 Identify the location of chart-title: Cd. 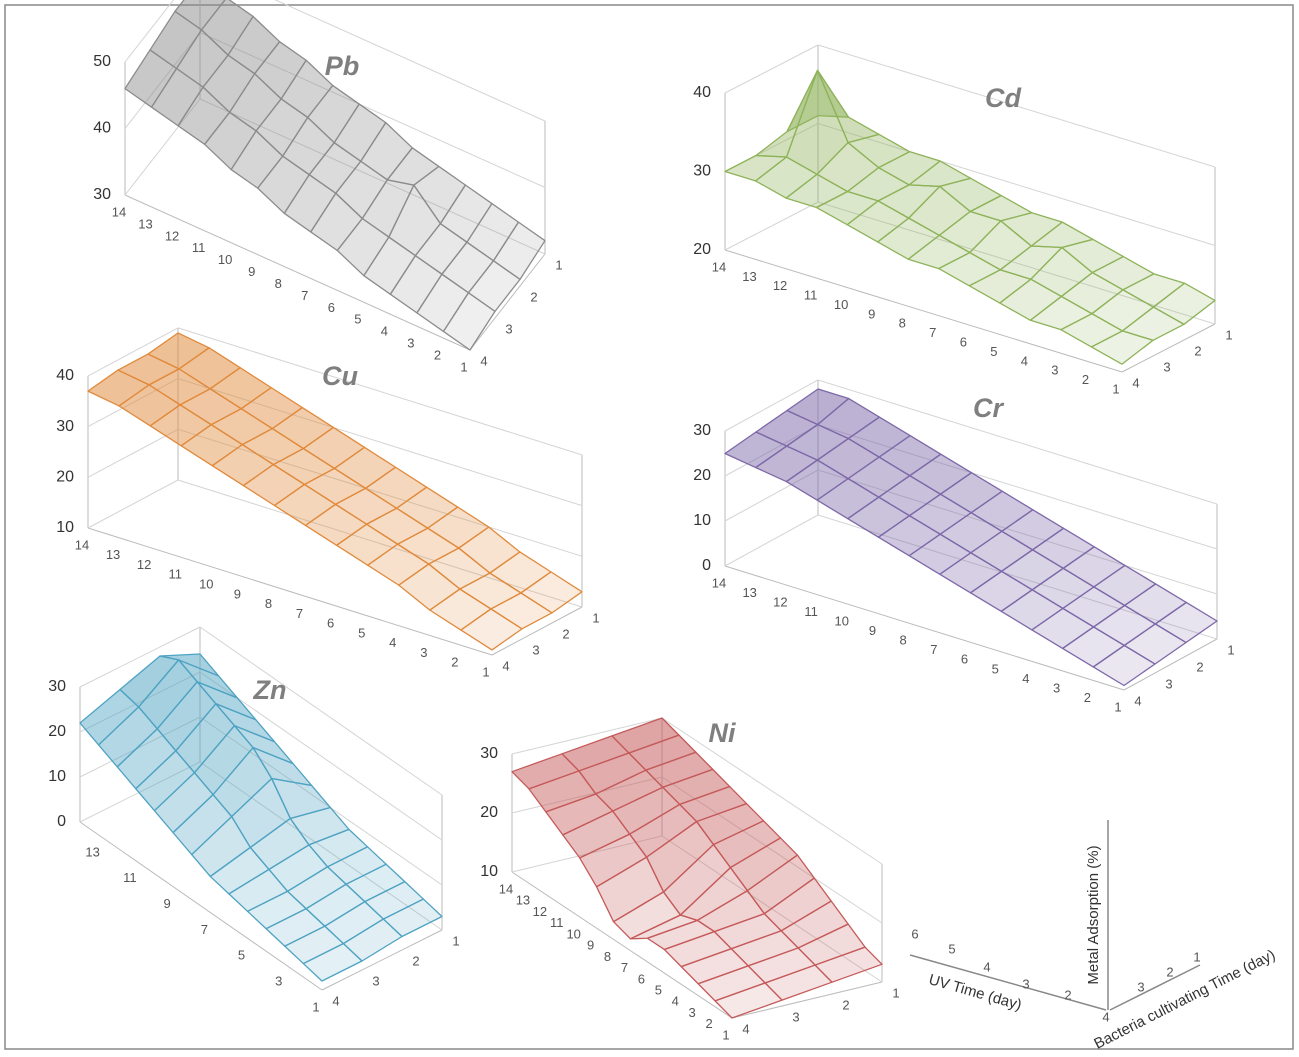
(1003, 98).